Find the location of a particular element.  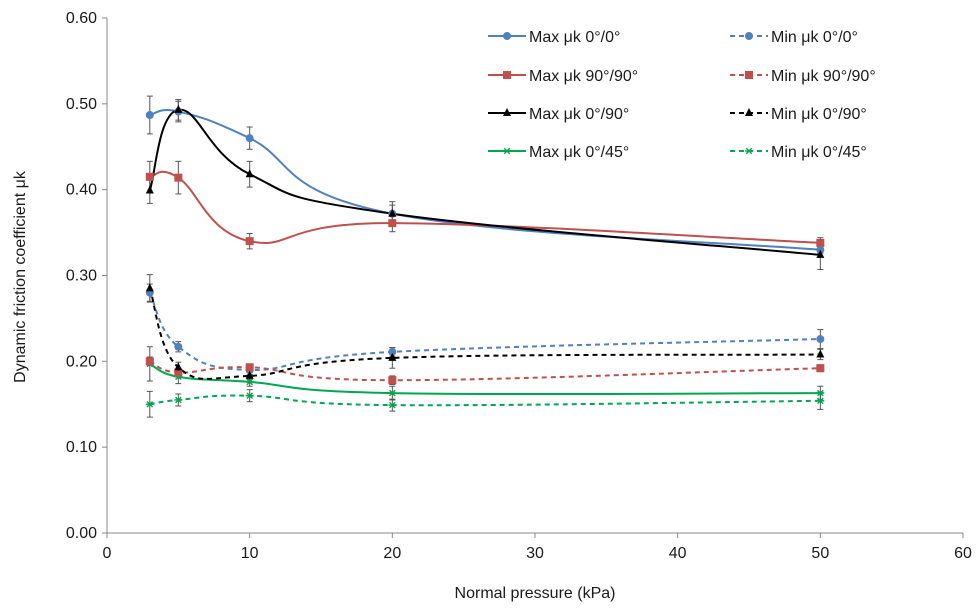

y-axis-title: Dynamic friction coefficient μk is located at coordinates (20, 276).